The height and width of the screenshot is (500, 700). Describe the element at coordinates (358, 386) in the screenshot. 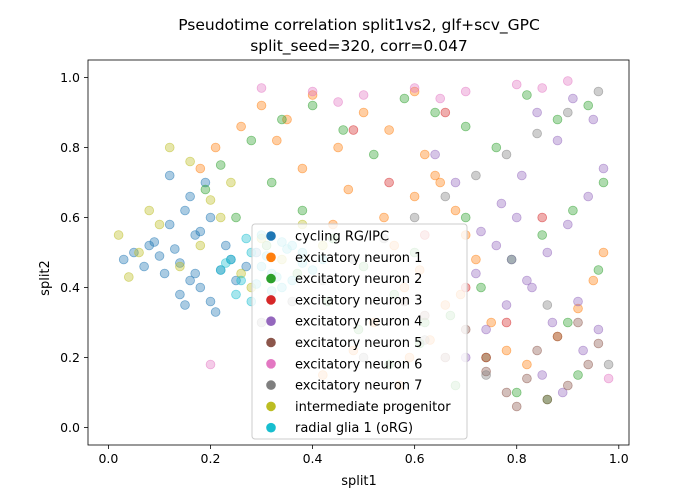

I see `legend-label: excitatory neuron 7` at that location.